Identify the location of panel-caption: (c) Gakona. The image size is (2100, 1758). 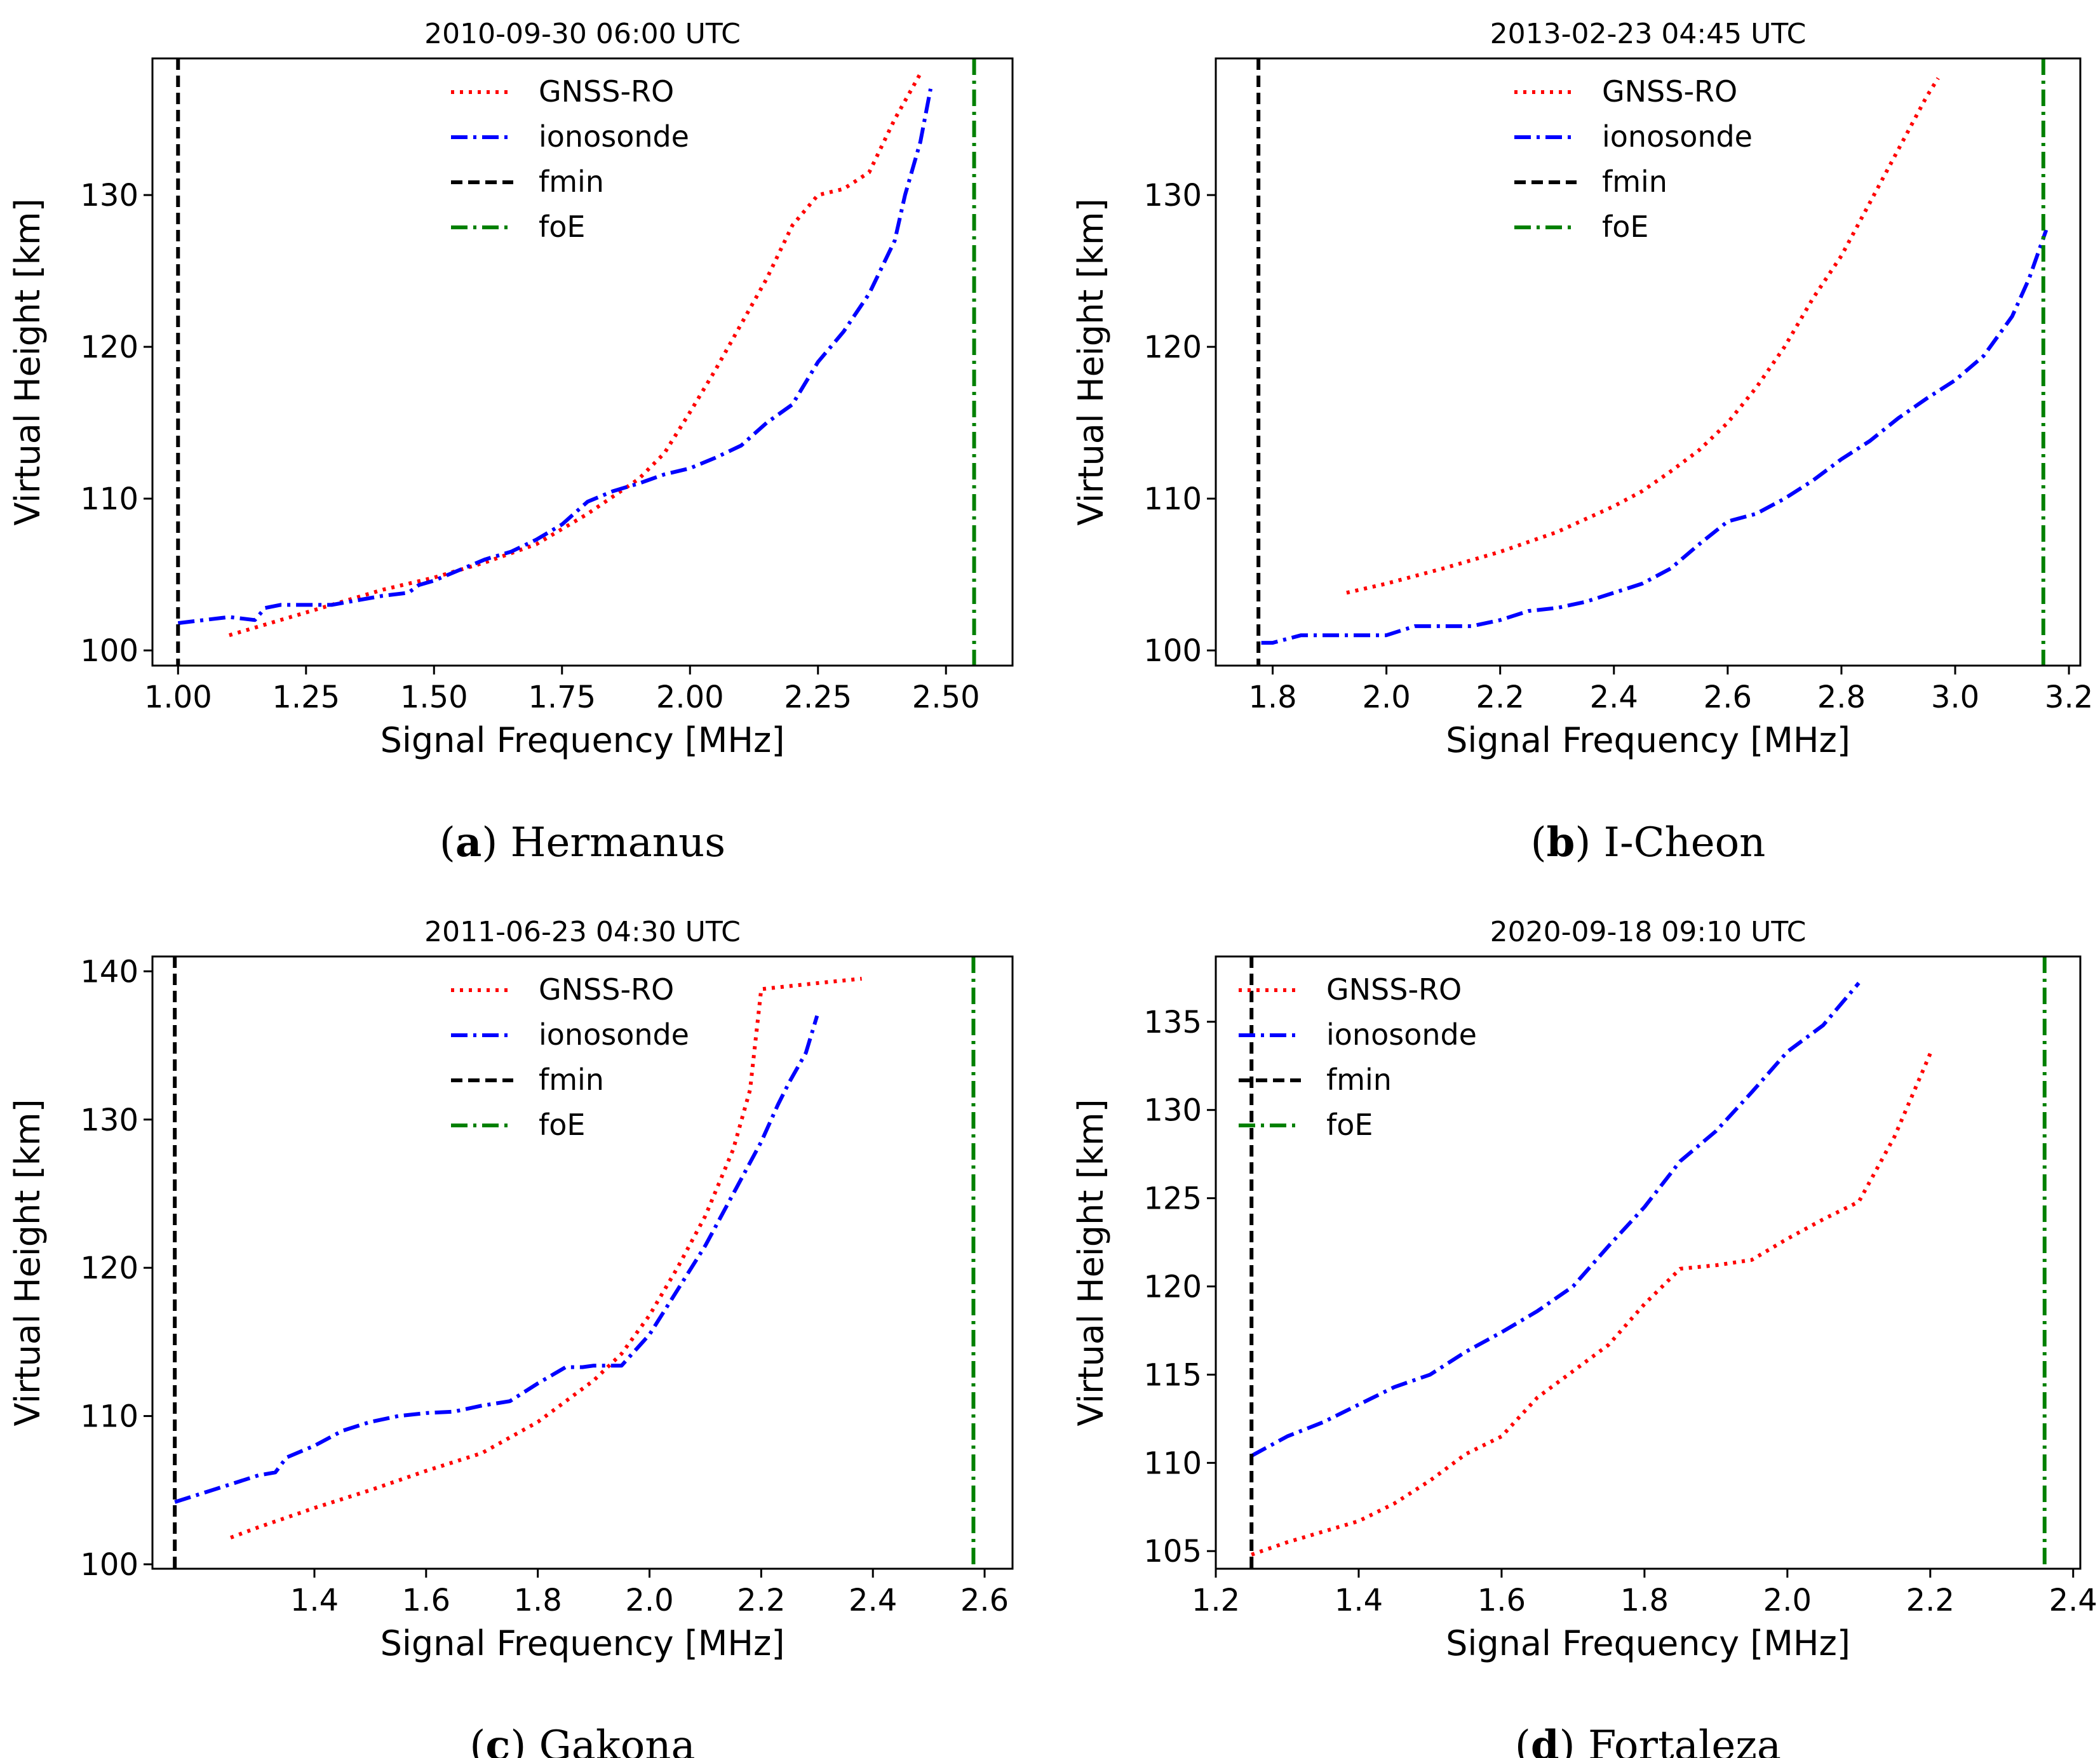
(582, 1740).